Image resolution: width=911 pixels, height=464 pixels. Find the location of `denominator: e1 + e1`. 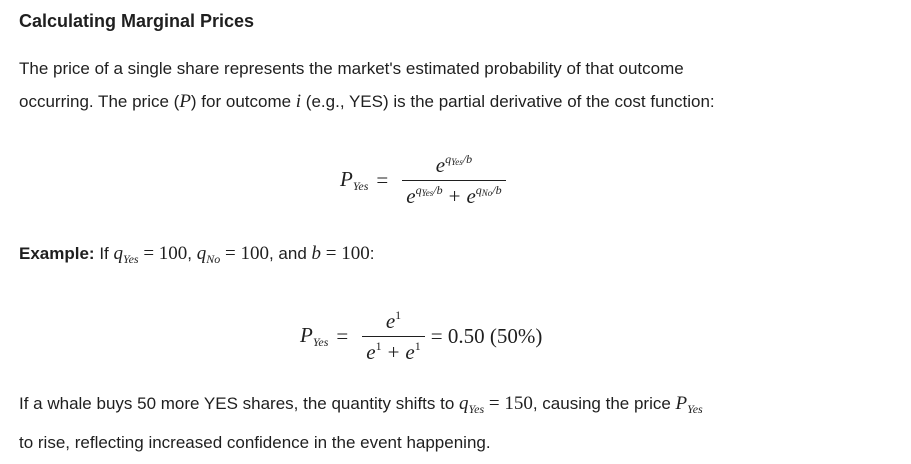

denominator: e1 + e1 is located at coordinates (393, 350).